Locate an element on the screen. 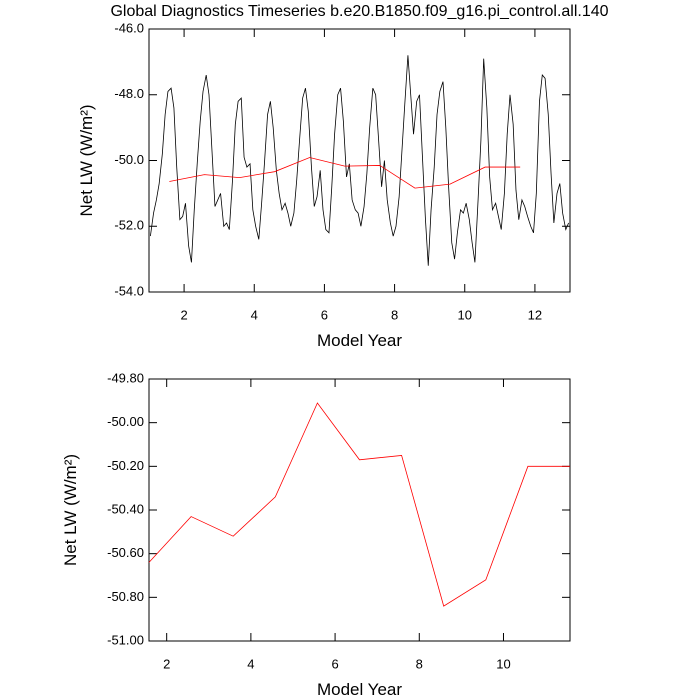 This screenshot has height=700, width=700. y-tick-label: -54.0 is located at coordinates (129, 290).